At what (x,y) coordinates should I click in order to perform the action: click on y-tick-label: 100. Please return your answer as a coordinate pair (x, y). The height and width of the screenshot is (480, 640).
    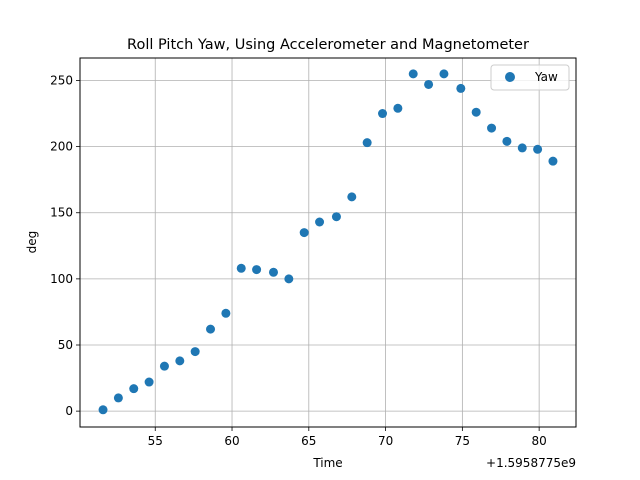
    Looking at the image, I should click on (61, 279).